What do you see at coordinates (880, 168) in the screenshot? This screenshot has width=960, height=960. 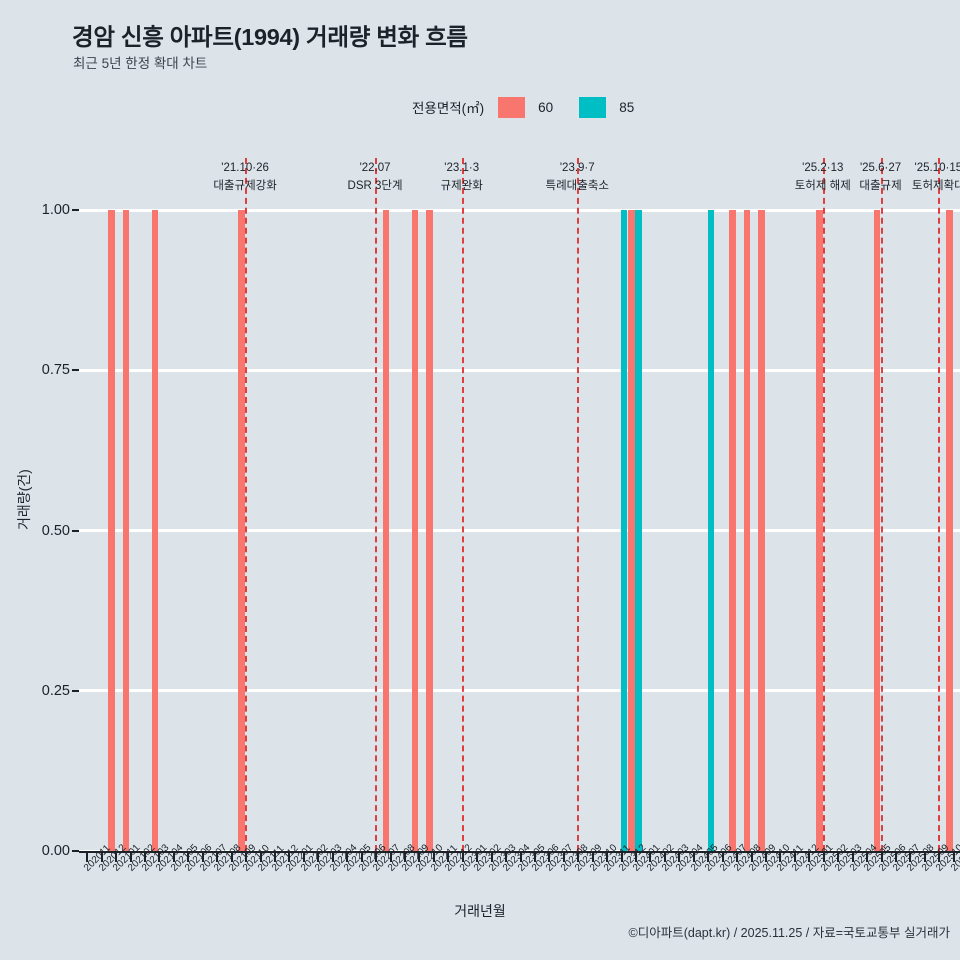 I see `annotation-date: '25.6·27` at bounding box center [880, 168].